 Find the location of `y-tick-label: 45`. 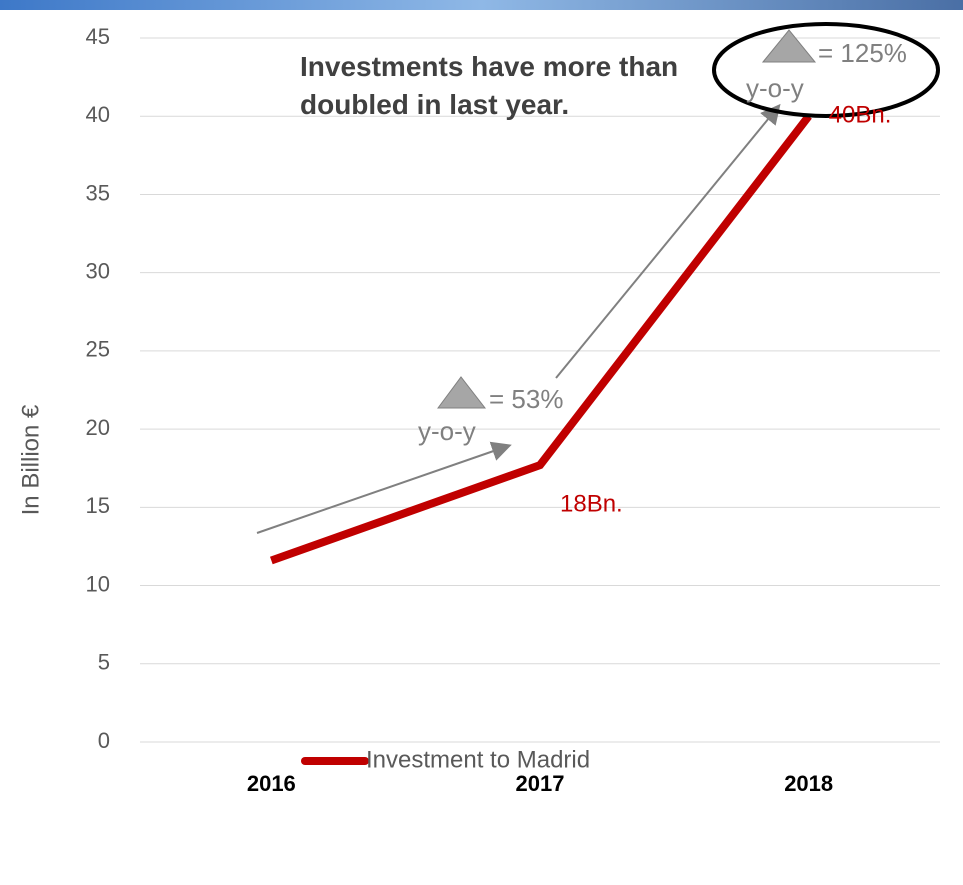

y-tick-label: 45 is located at coordinates (98, 36).